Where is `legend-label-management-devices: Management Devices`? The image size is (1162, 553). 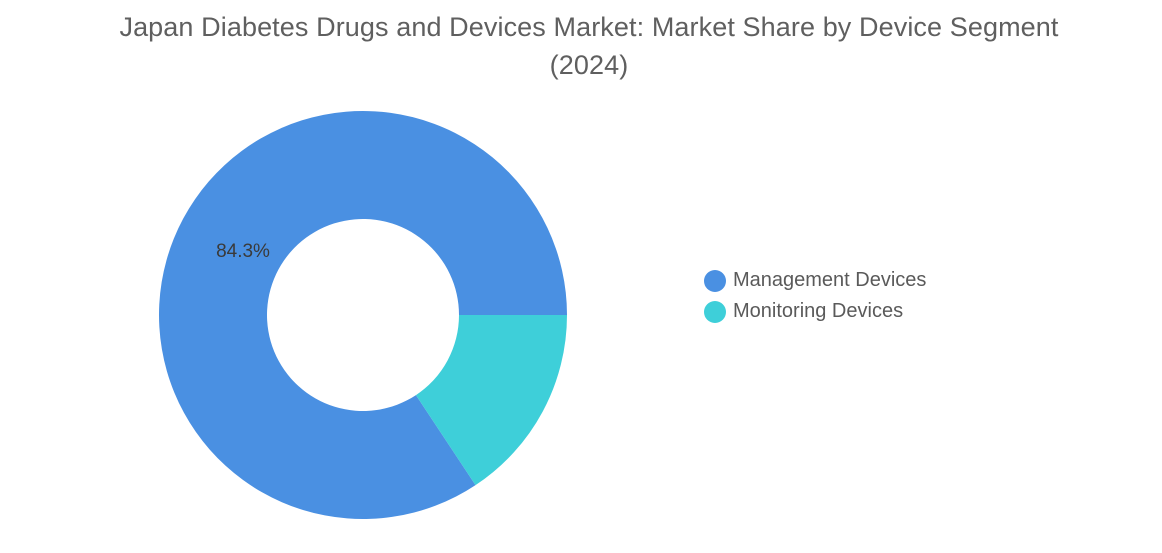 legend-label-management-devices: Management Devices is located at coordinates (830, 280).